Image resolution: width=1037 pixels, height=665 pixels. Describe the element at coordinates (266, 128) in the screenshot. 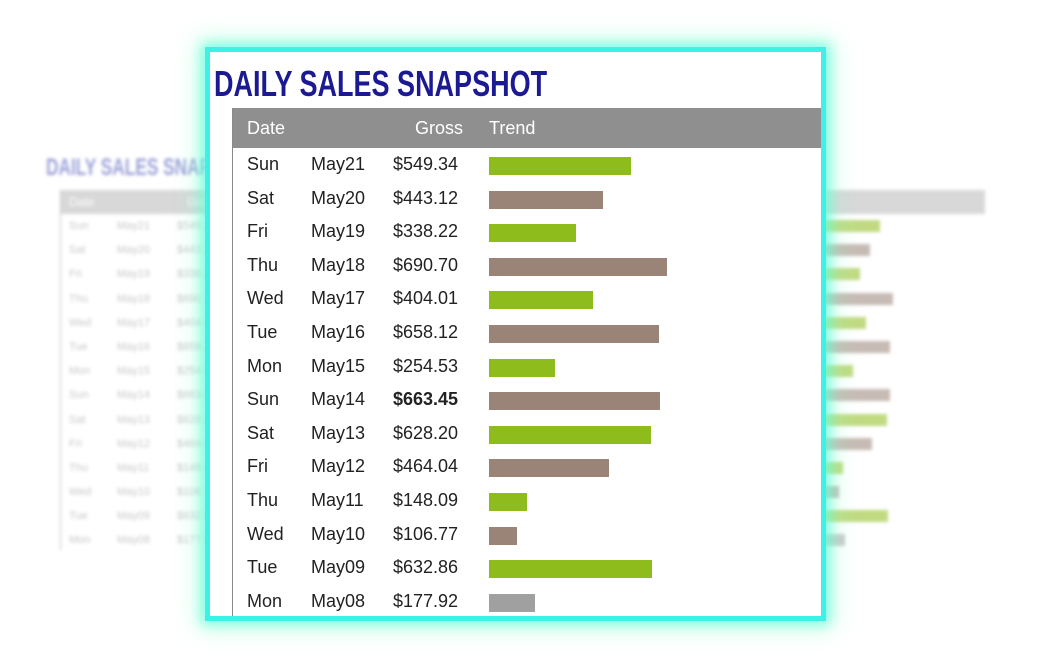

I see `header-date: Date` at that location.